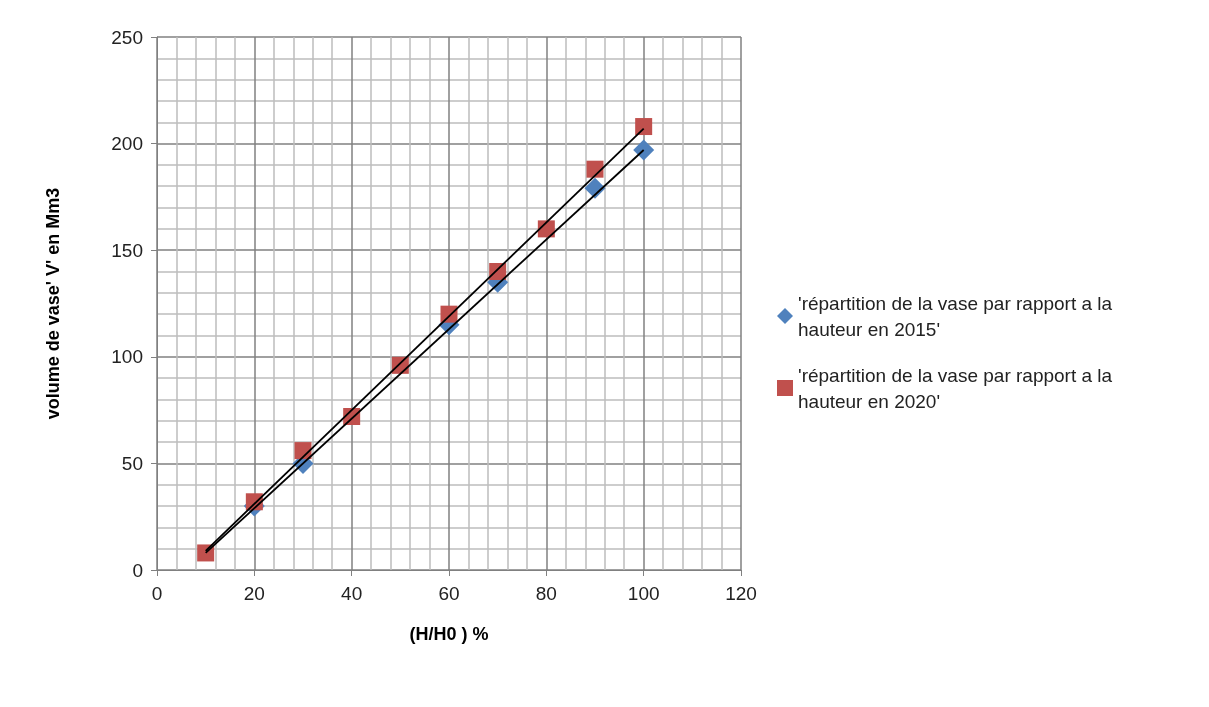 The image size is (1209, 707). I want to click on x-tick-label: 100, so click(643, 593).